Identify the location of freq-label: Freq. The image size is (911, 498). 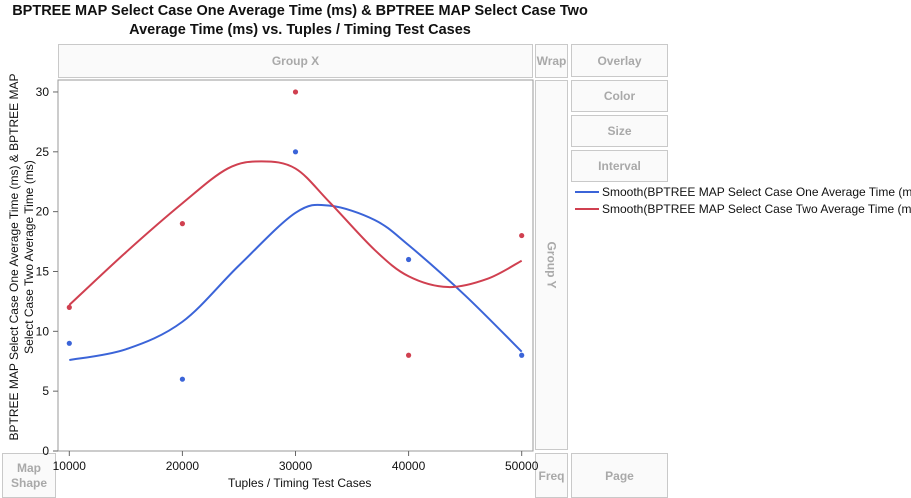
(551, 475).